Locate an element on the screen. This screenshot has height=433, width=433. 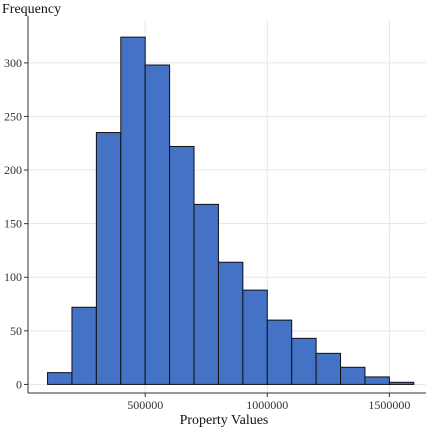
y-axis-title: Frequency is located at coordinates (31, 9).